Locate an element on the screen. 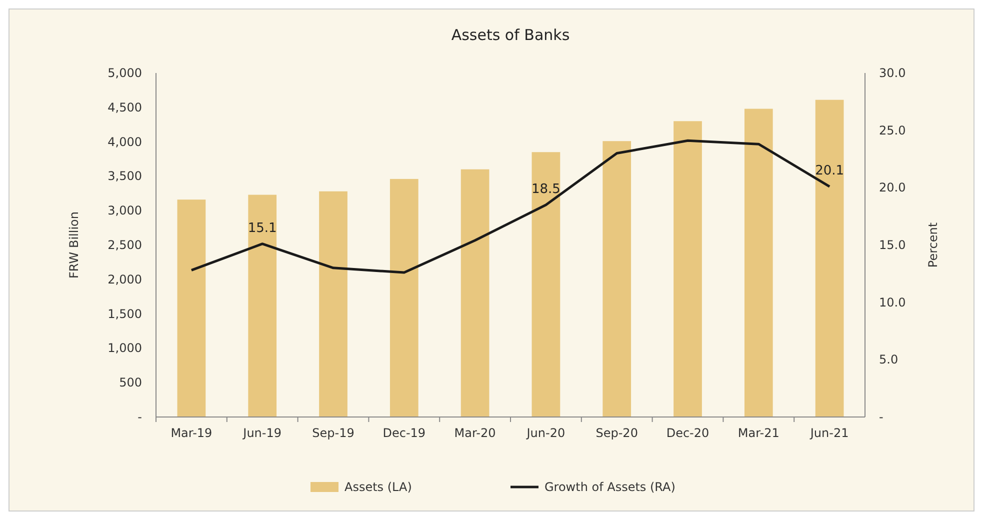 The image size is (983, 520). y-tick-label: - is located at coordinates (140, 417).